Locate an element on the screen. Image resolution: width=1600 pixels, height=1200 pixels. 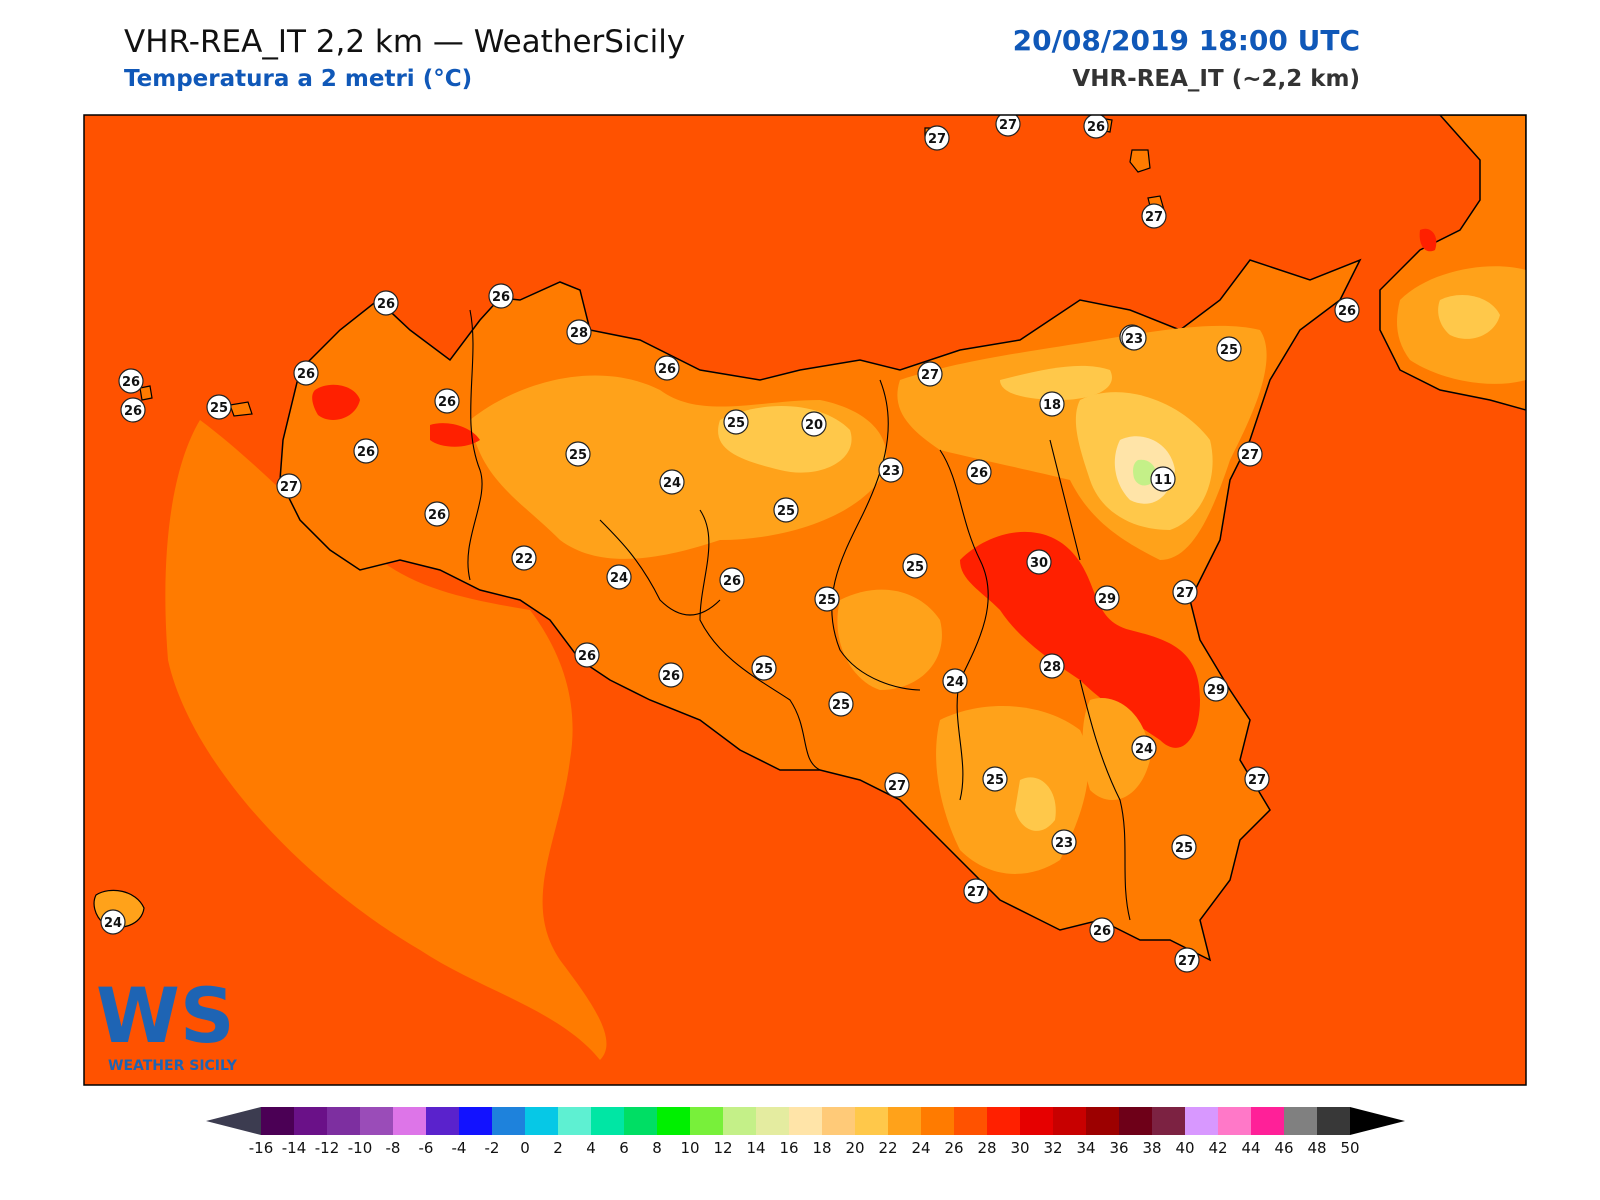
colorbar-tick-label: -2 is located at coordinates (492, 1148).